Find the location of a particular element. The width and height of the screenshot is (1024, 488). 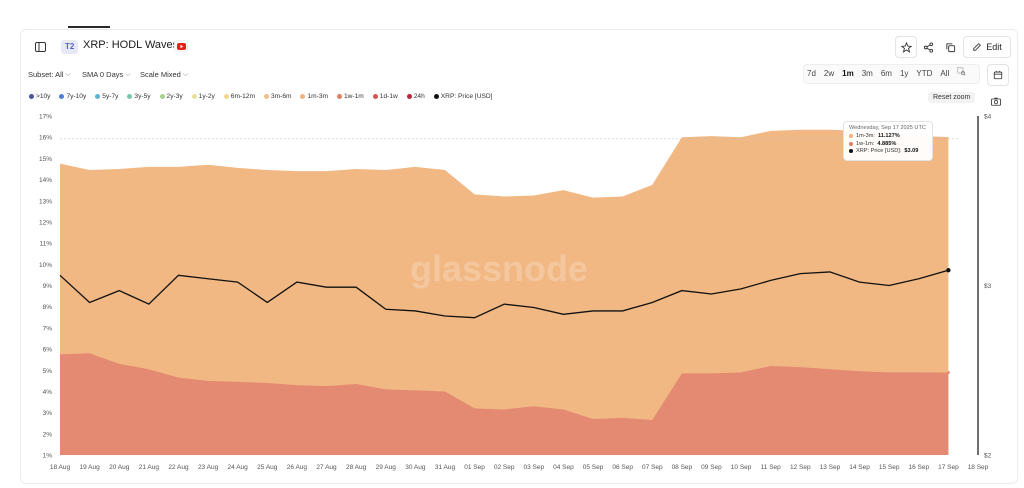

y-left-tick-label: 3% is located at coordinates (48, 413).